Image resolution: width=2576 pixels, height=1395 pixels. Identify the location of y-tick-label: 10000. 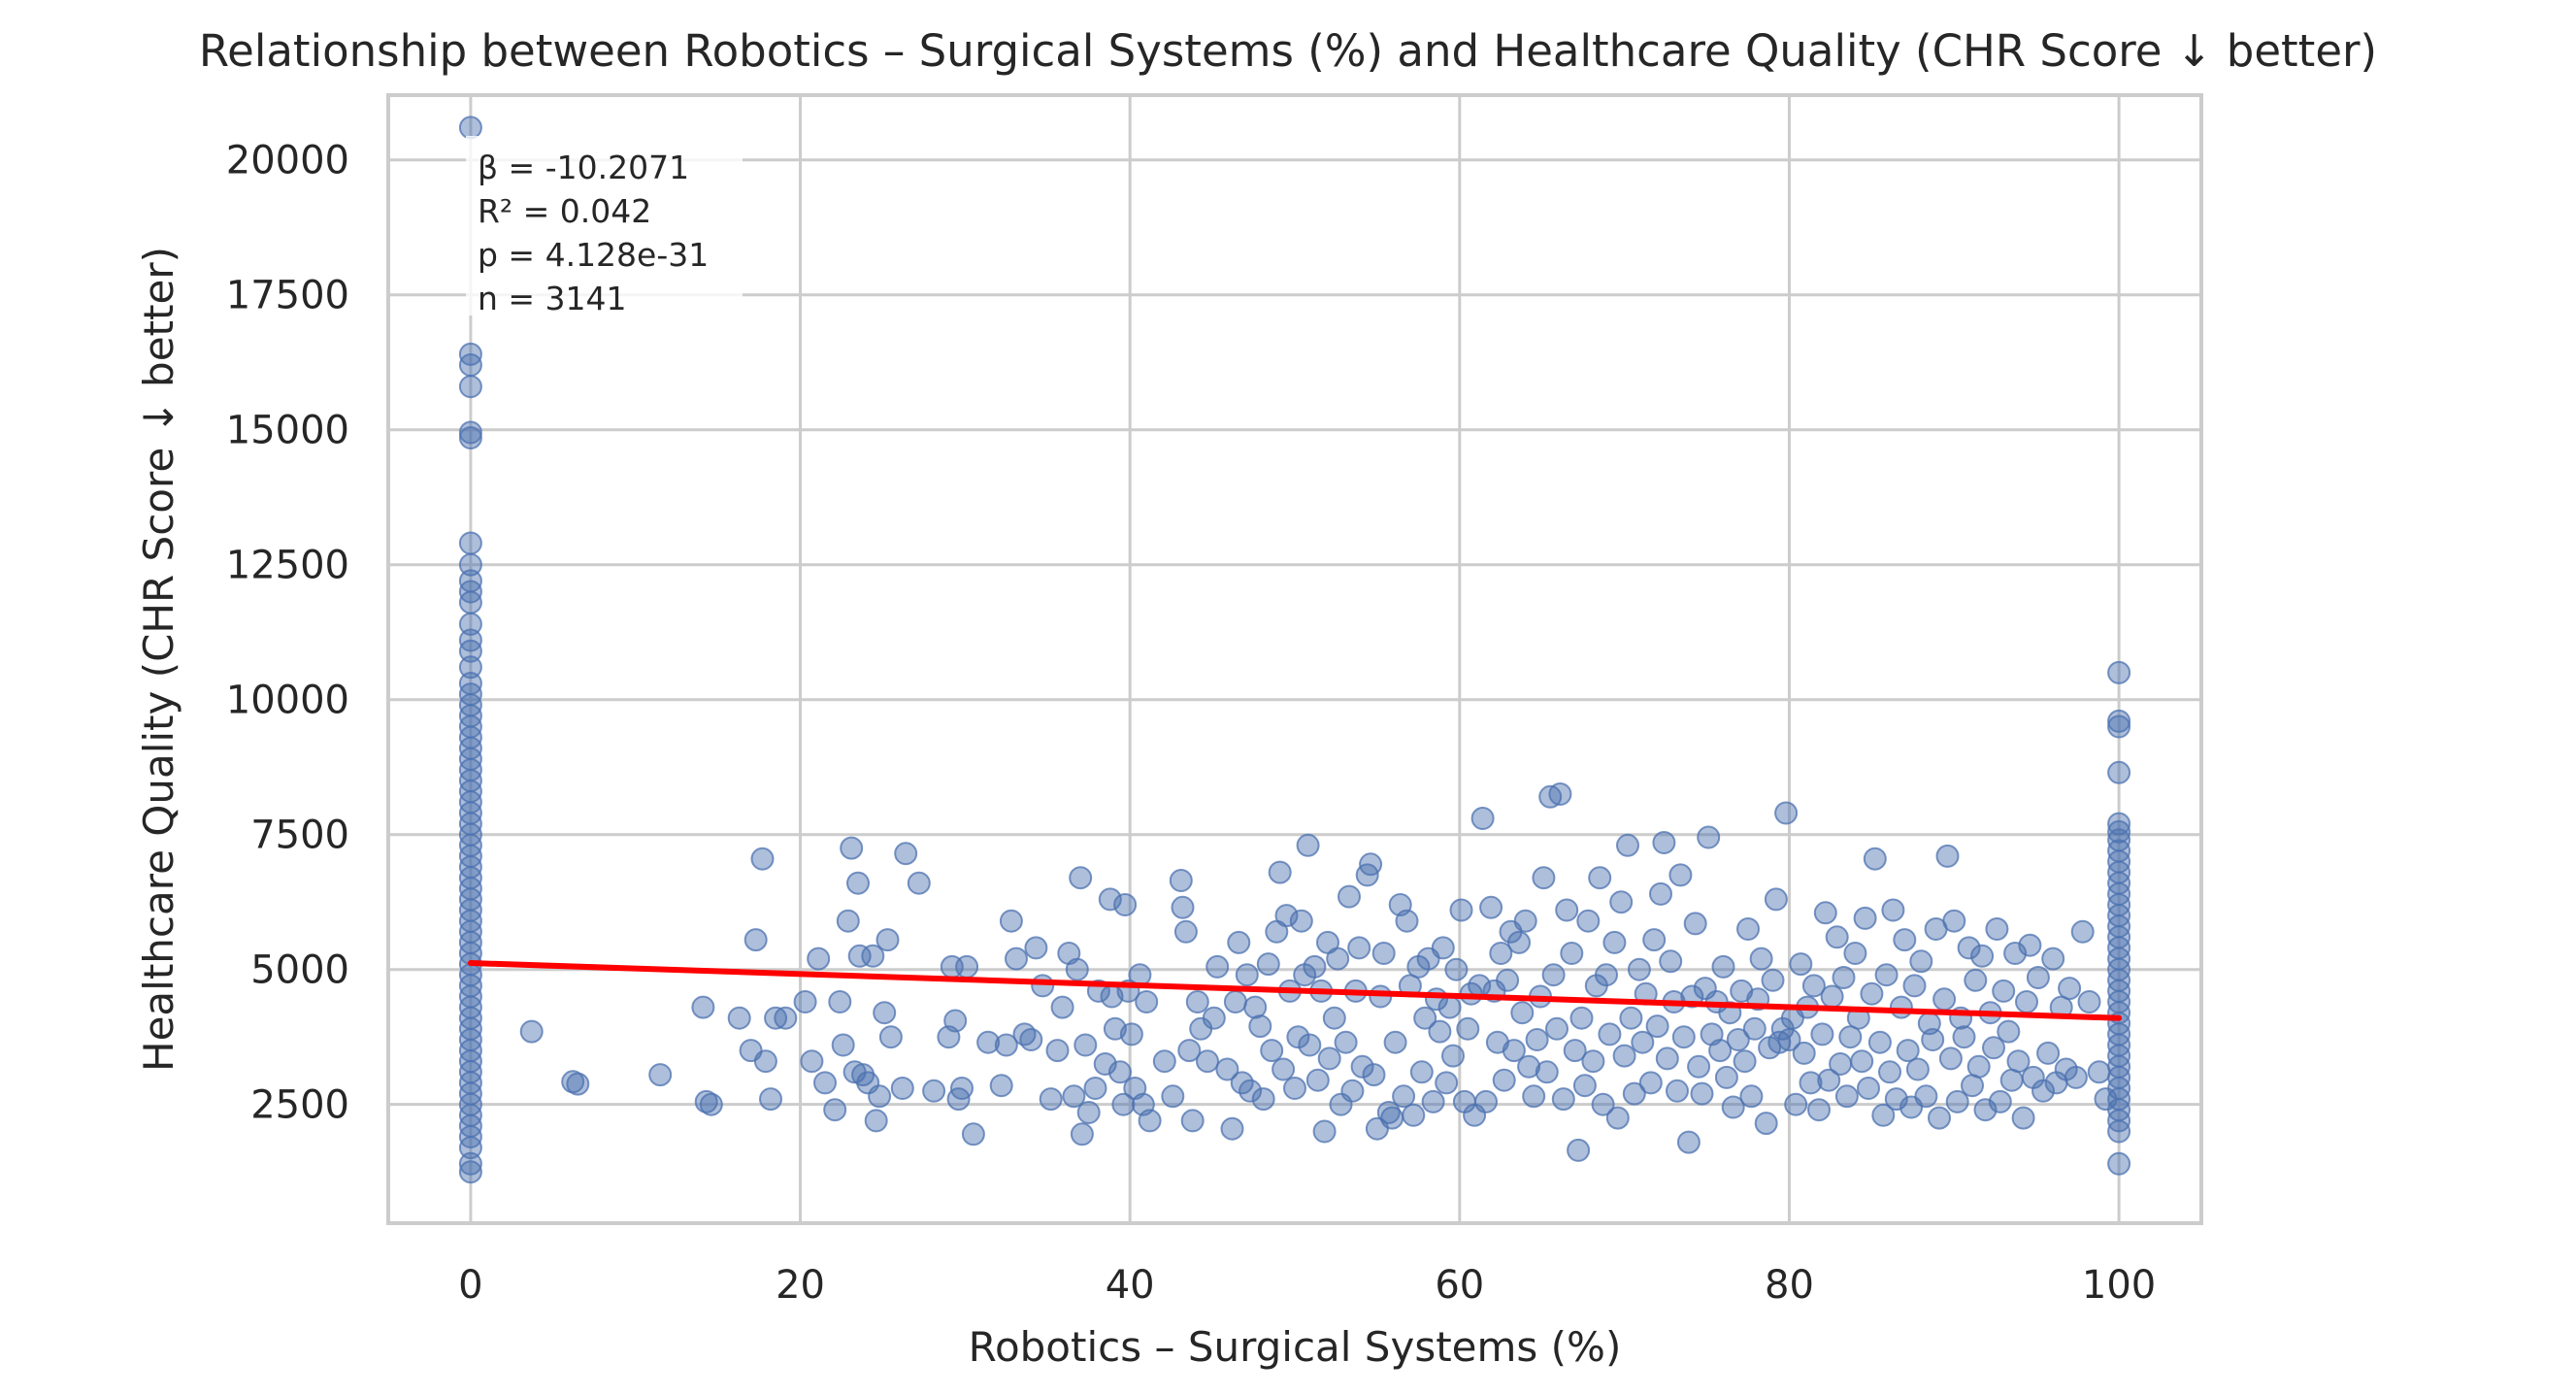
(287, 701).